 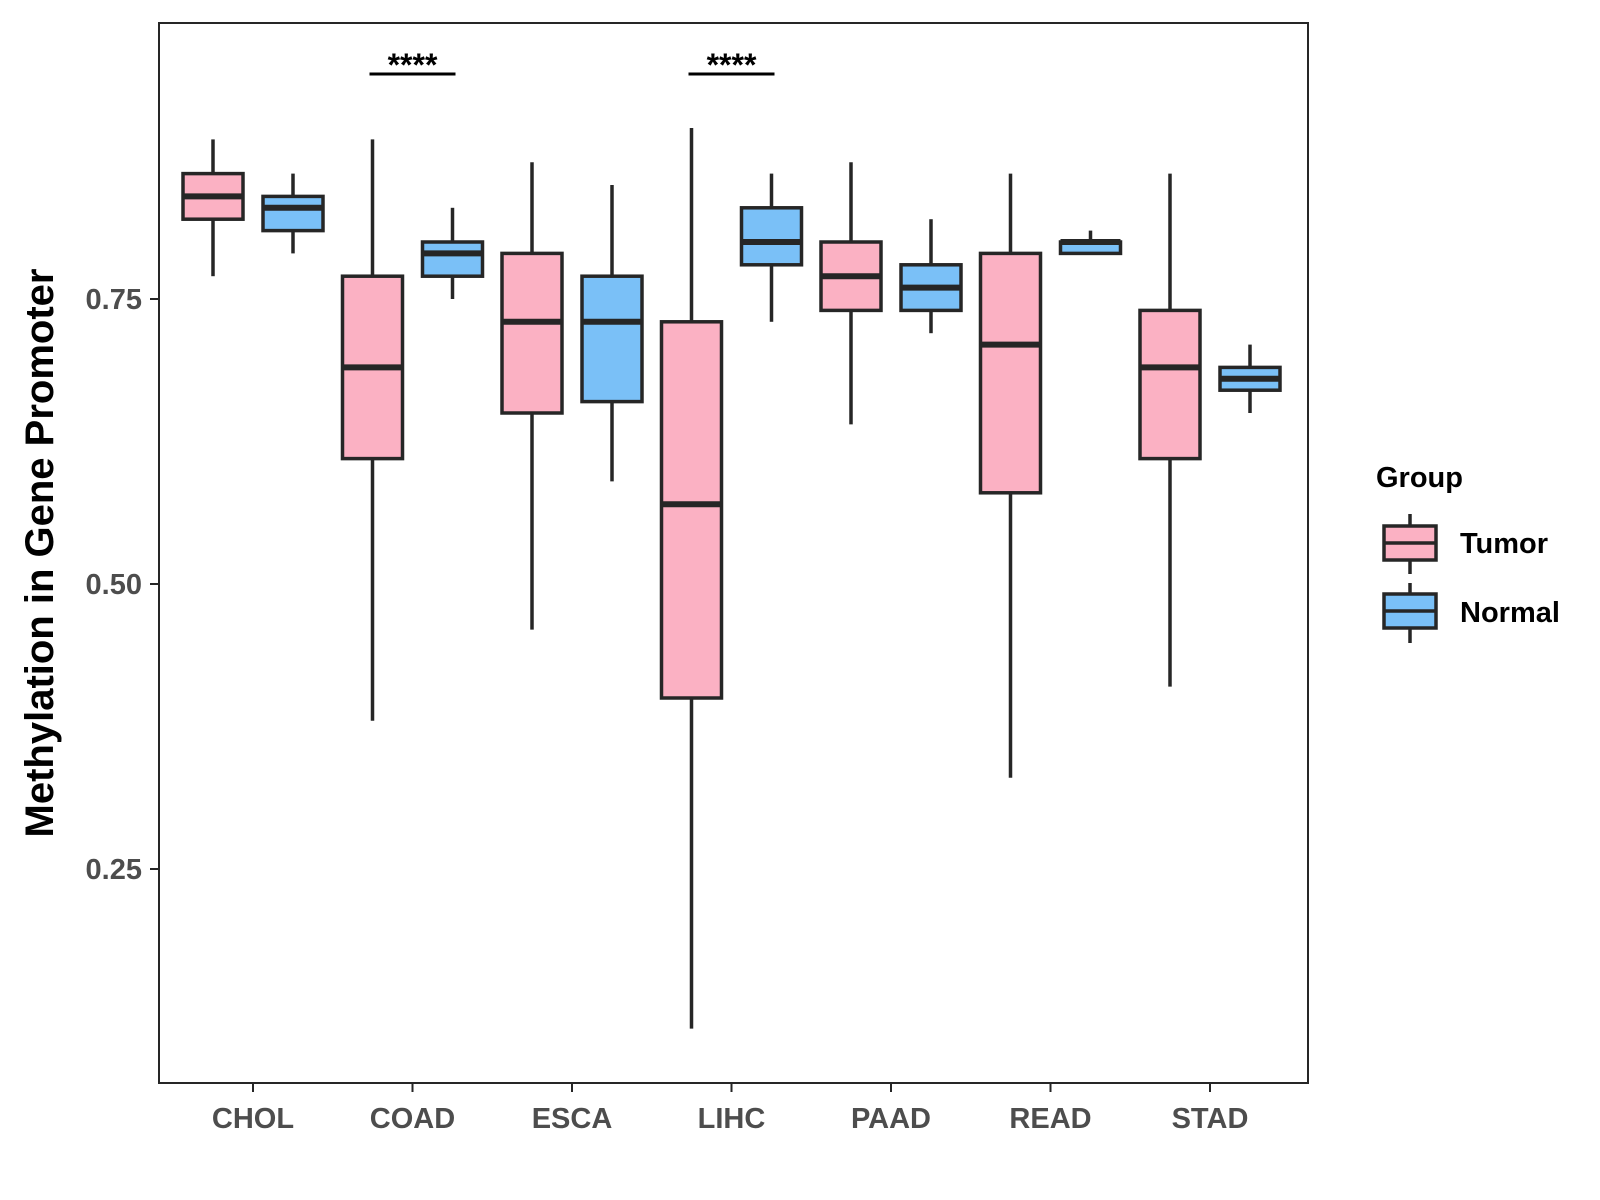 I want to click on x-axis: CHOL COAD ESCA LIHC PAAD READ STAD, so click(x=730, y=1109).